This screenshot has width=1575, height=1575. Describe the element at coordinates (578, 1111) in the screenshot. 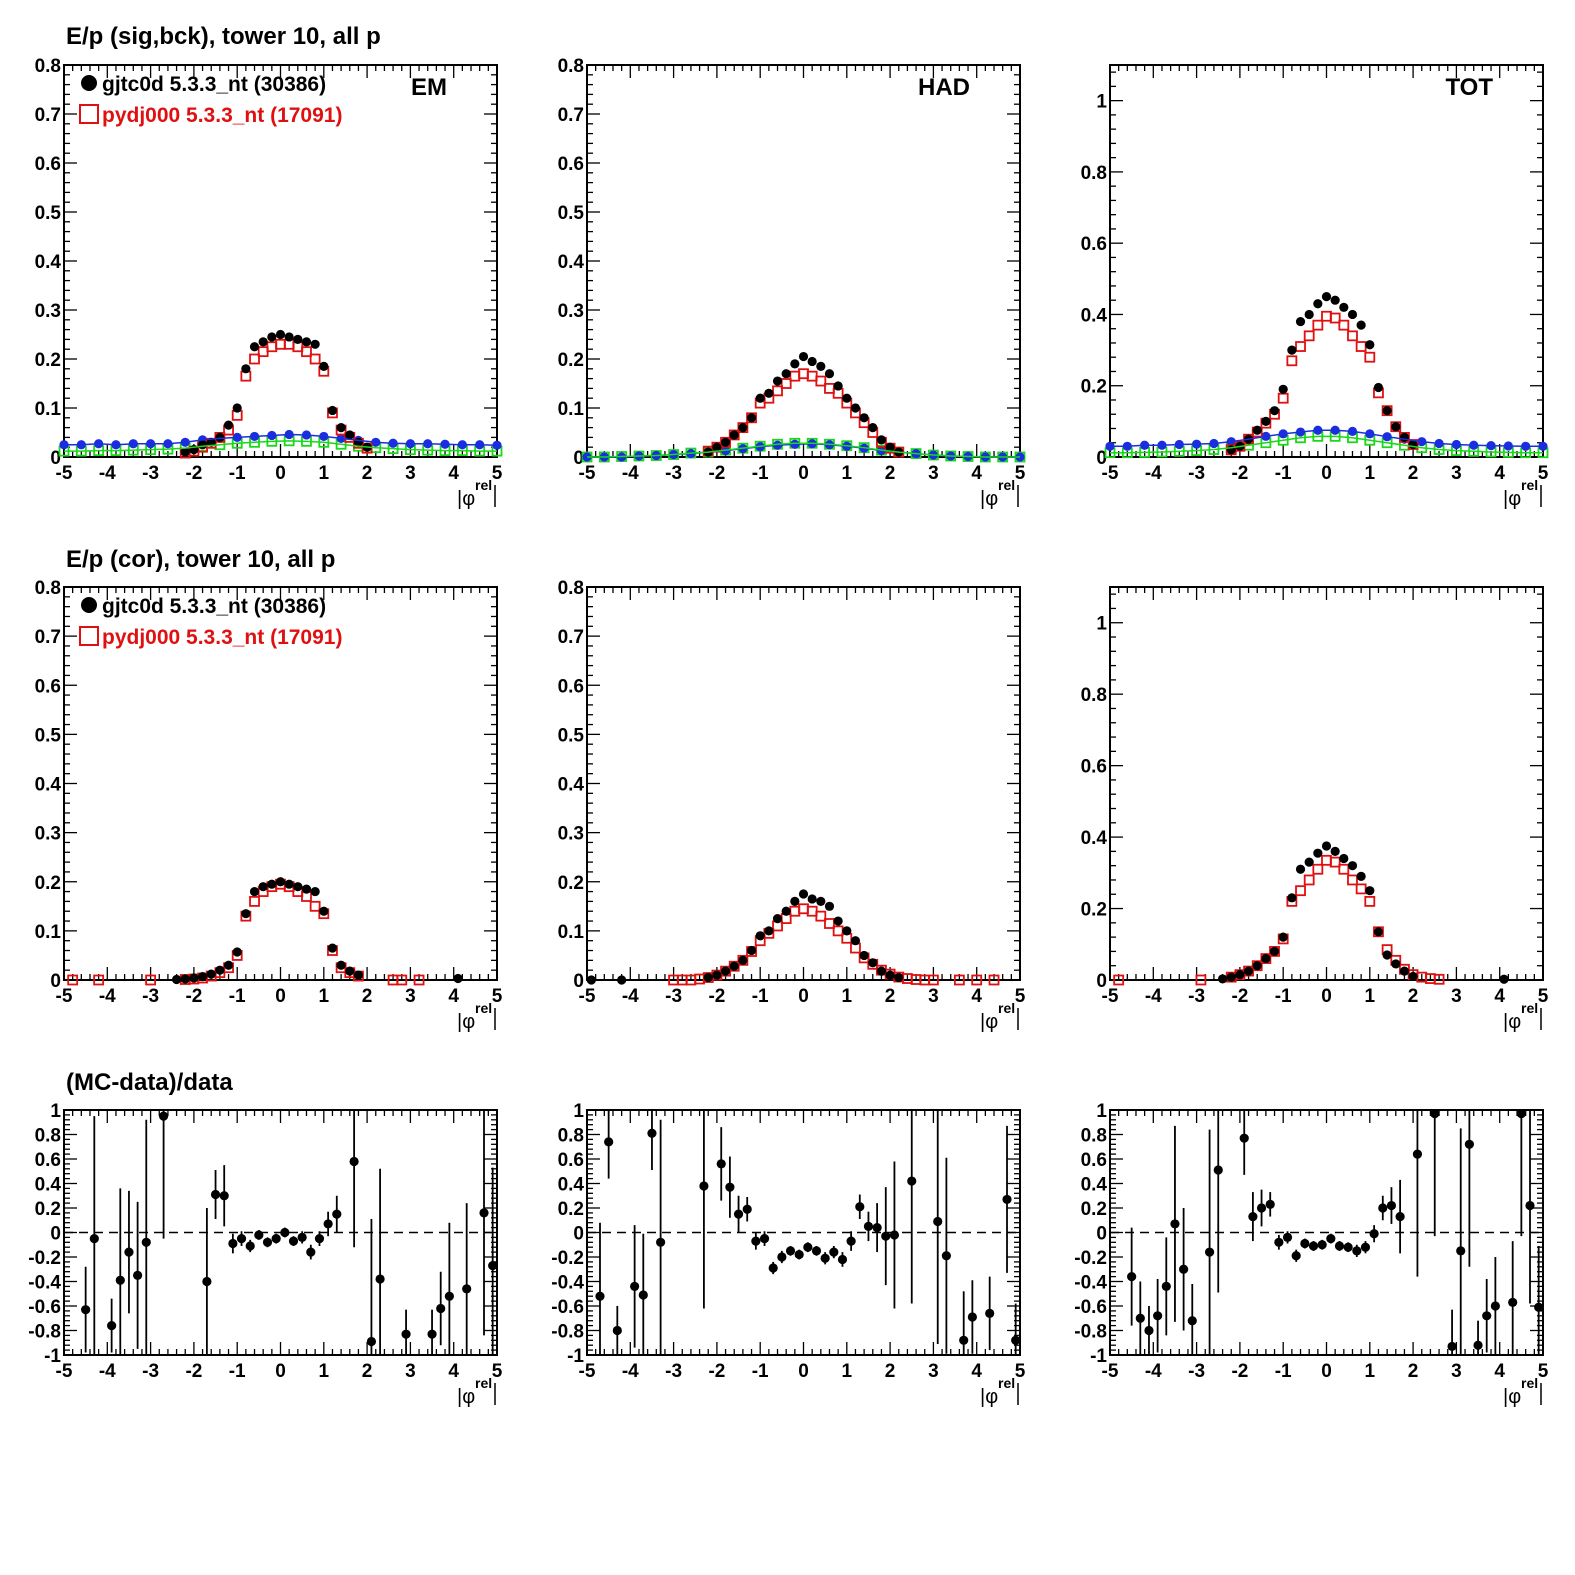

I see `y-tick-label: 1` at that location.